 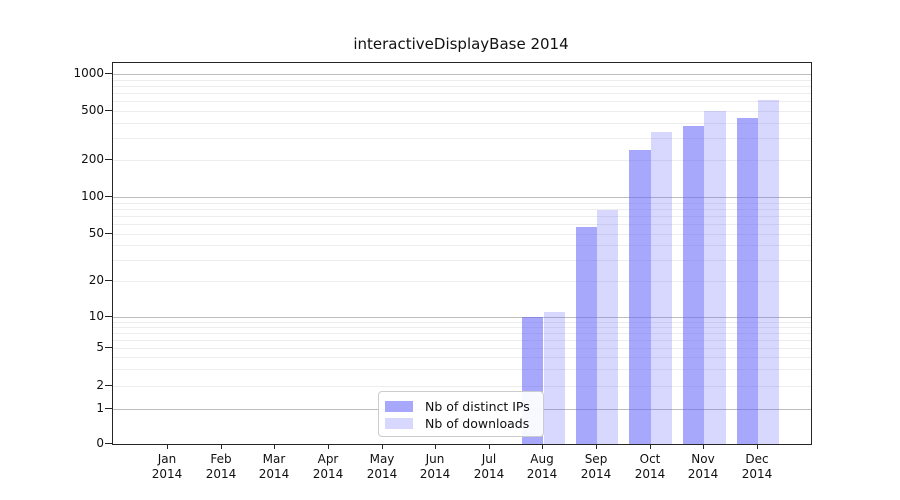 I want to click on bar-downloads-aug-2014, so click(x=554, y=378).